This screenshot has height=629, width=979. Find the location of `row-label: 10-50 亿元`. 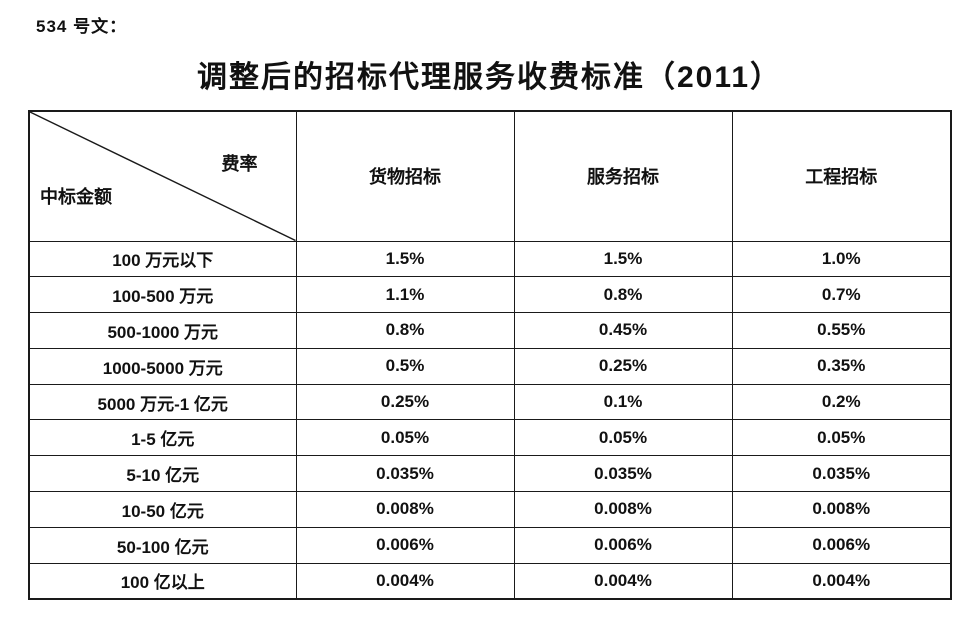

row-label: 10-50 亿元 is located at coordinates (162, 509).